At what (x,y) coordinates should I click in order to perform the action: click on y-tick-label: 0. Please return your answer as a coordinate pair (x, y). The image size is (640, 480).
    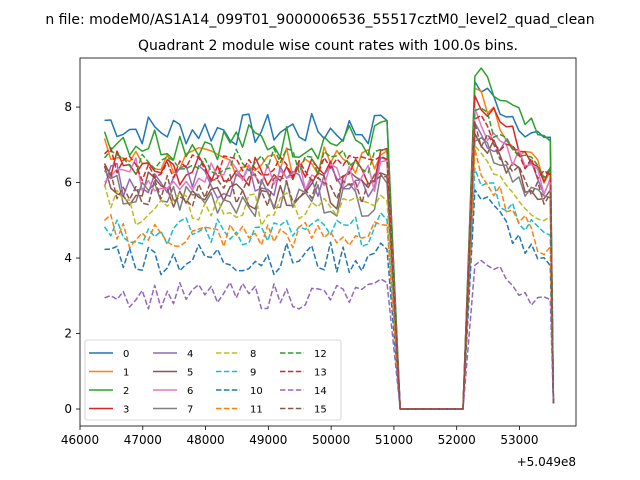
    Looking at the image, I should click on (68, 409).